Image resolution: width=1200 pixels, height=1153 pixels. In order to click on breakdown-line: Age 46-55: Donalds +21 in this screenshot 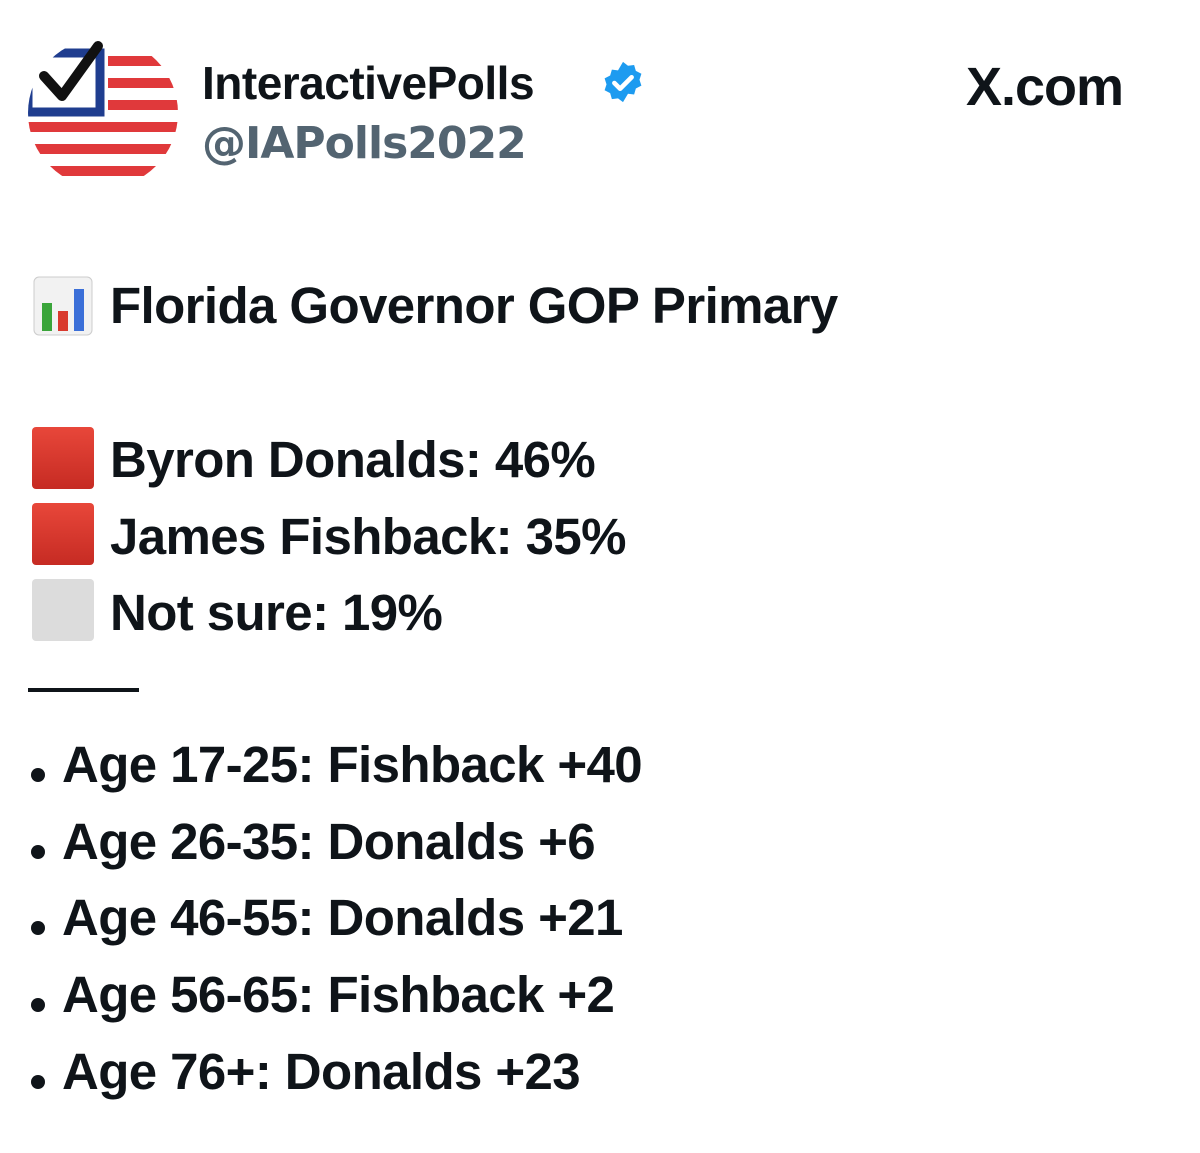, I will do `click(342, 917)`.